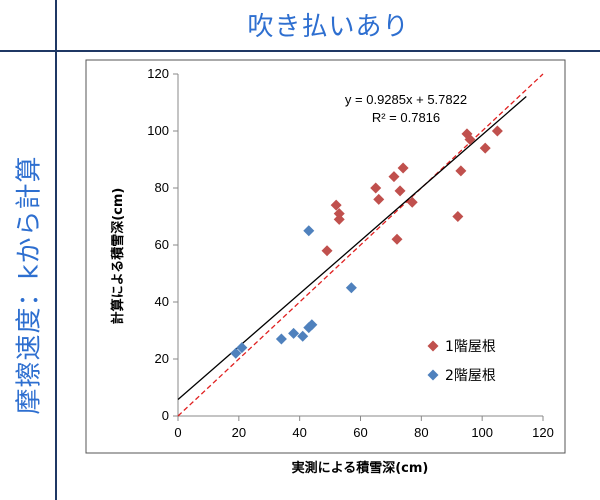  I want to click on x-tick-label: 20, so click(239, 432).